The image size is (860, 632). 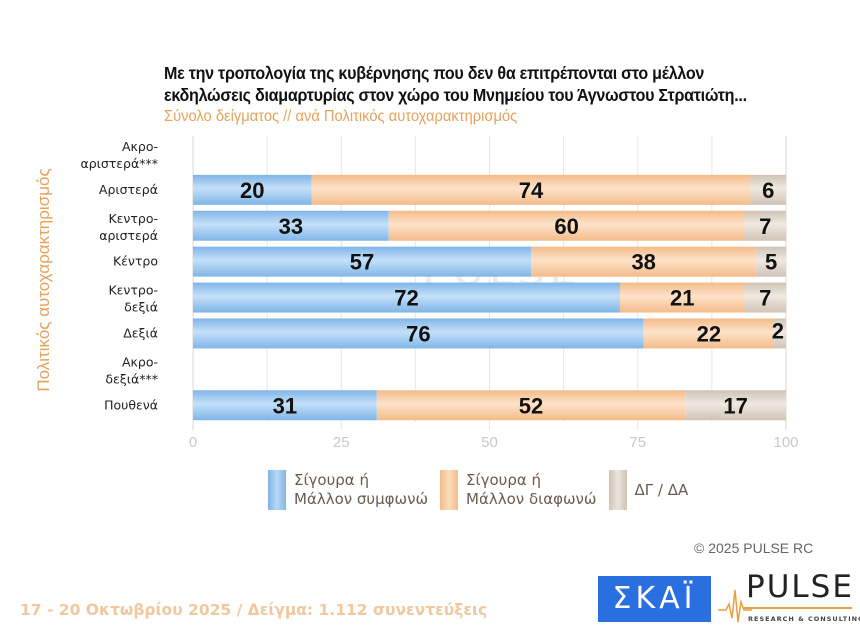 I want to click on legend-label-dk-na: ΔΓ / ΔΑ, so click(x=661, y=489).